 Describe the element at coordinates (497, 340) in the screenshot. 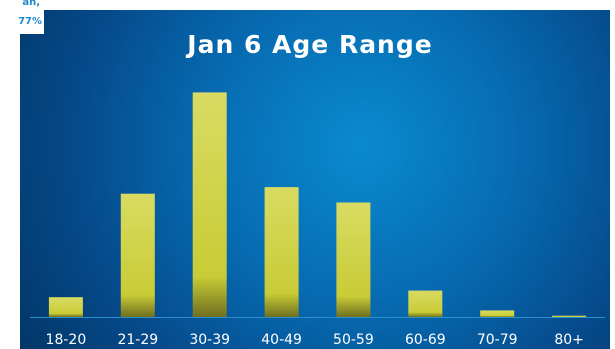

I see `tick-label-70-79: 70-79` at that location.